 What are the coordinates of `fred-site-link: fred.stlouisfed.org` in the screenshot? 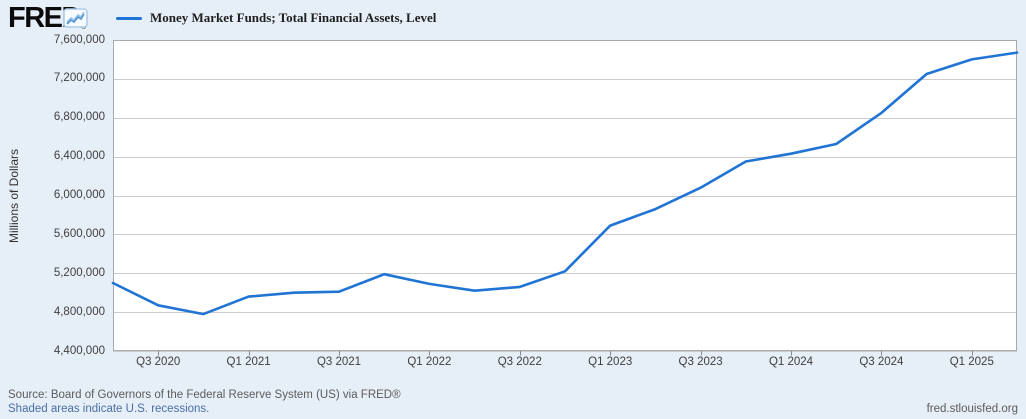 It's located at (972, 409).